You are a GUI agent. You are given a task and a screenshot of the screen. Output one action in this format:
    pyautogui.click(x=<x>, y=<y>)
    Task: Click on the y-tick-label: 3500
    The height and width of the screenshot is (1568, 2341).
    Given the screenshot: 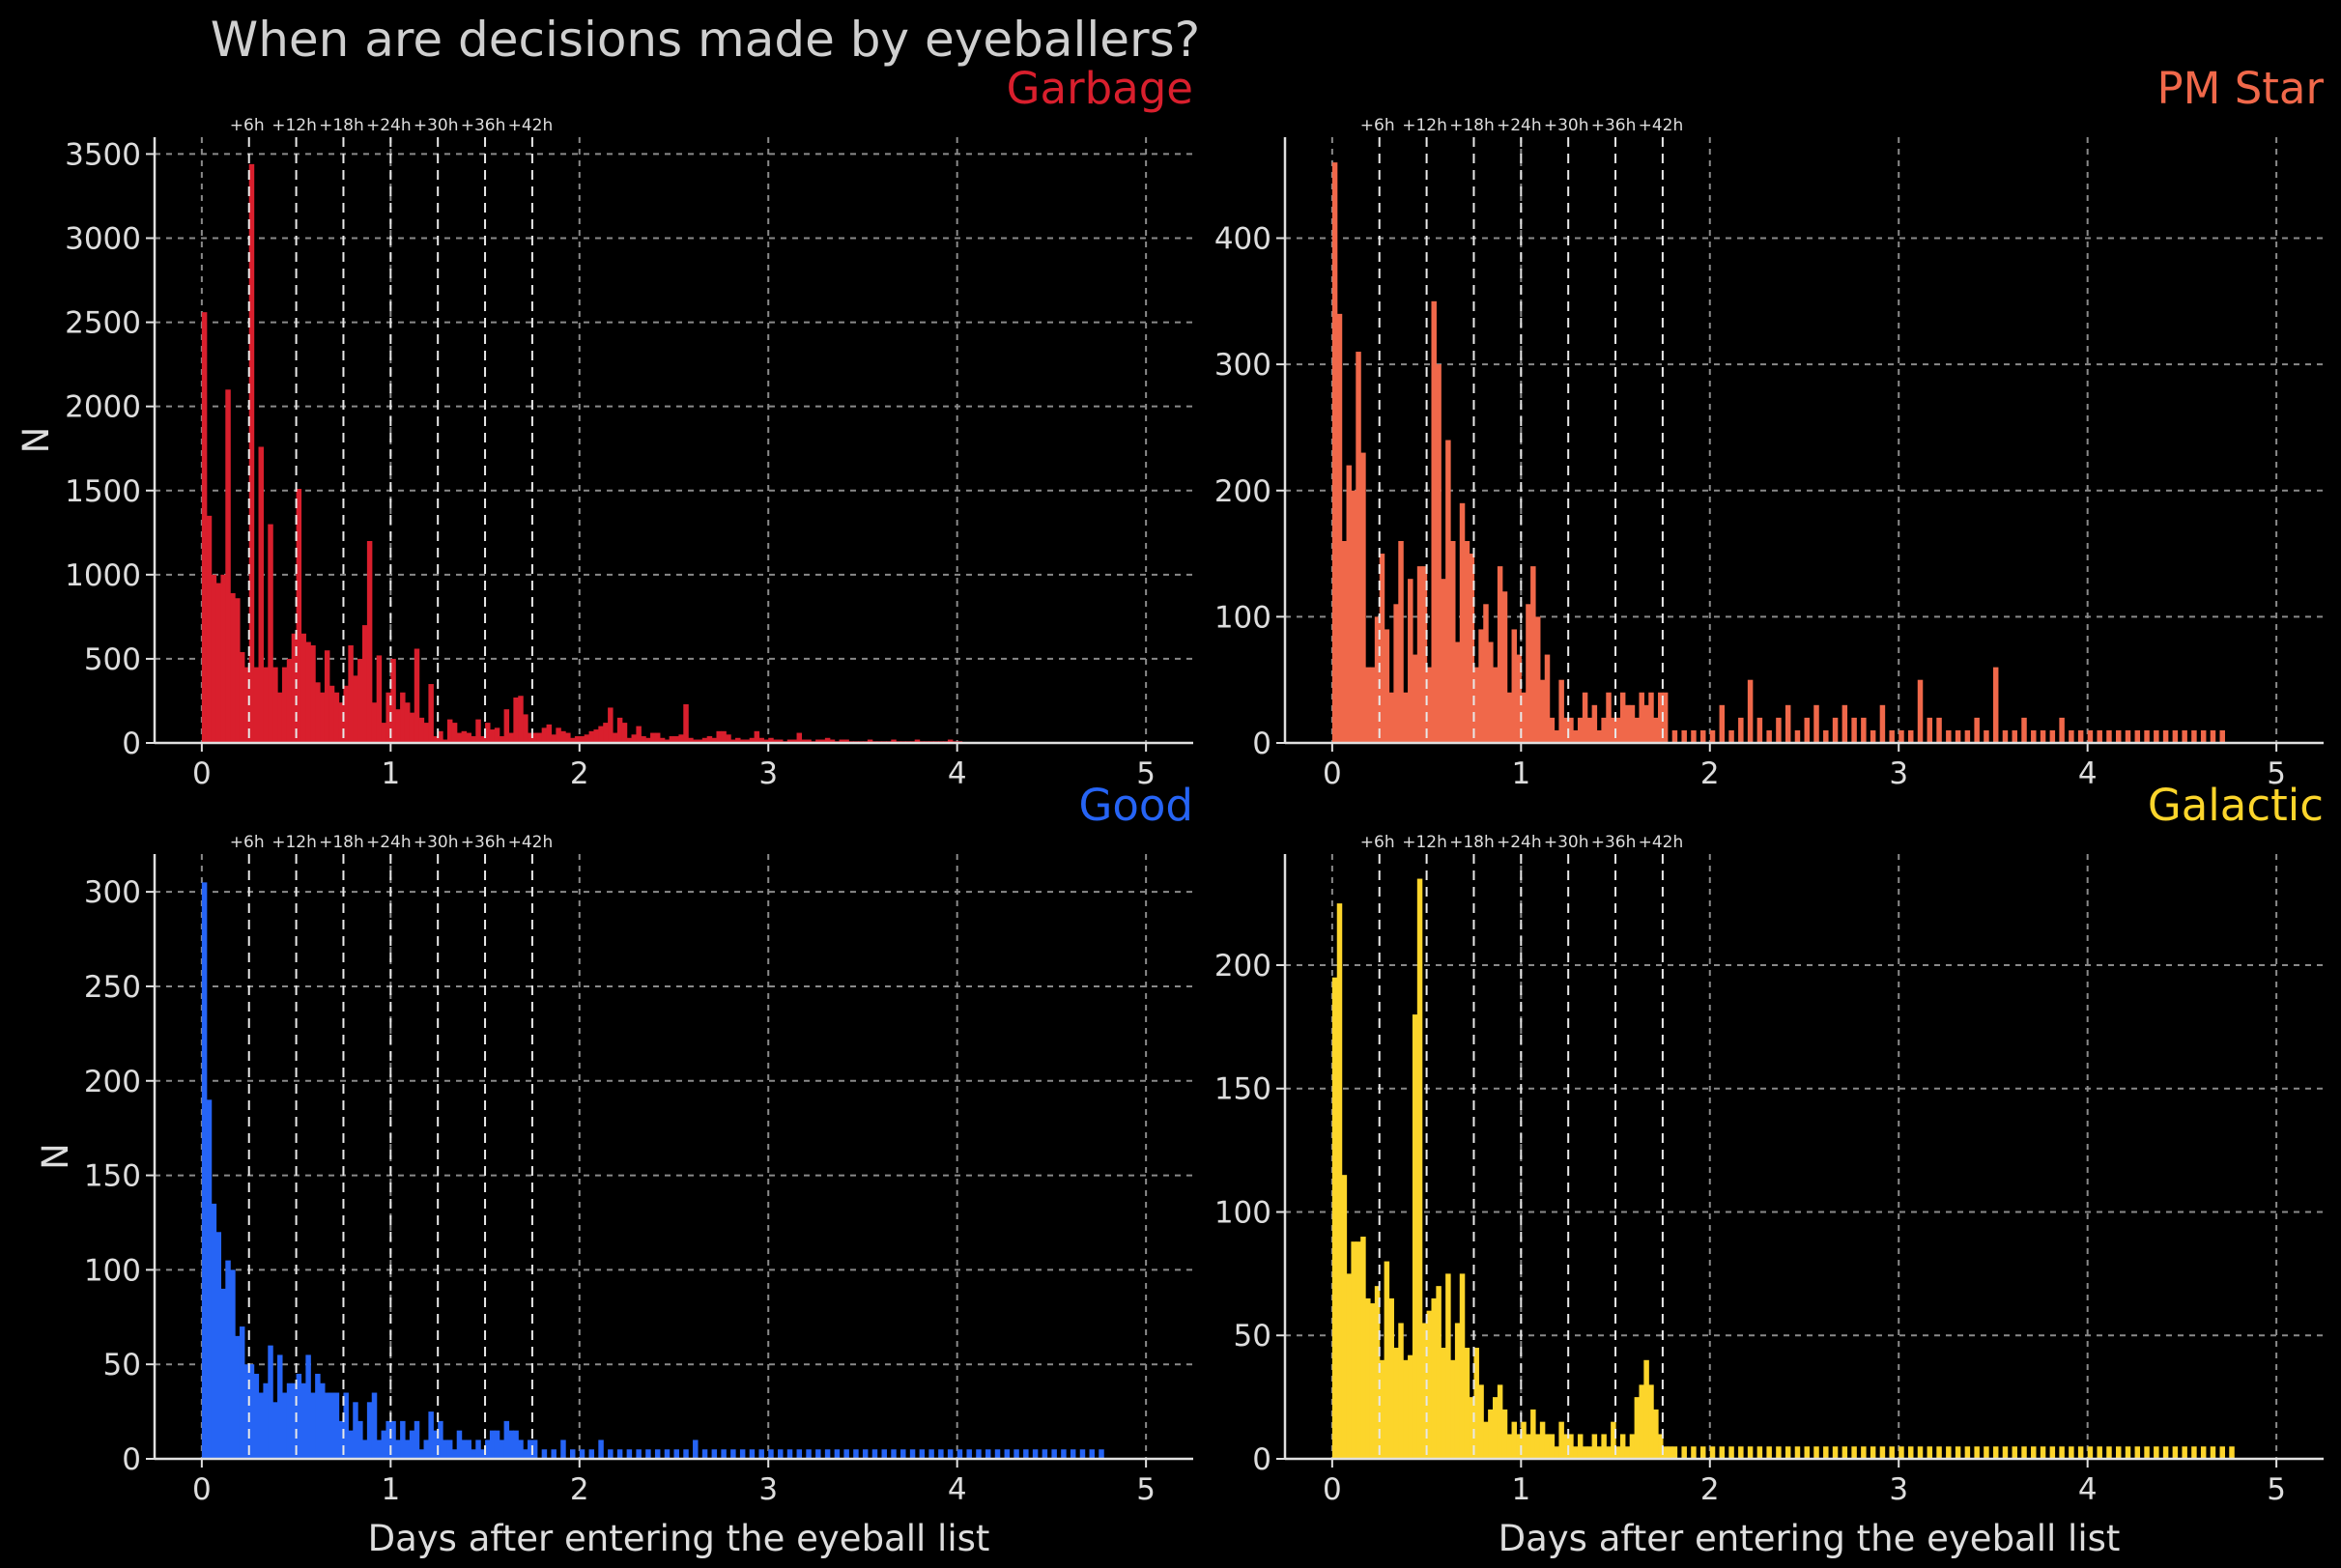 What is the action you would take?
    pyautogui.click(x=103, y=154)
    